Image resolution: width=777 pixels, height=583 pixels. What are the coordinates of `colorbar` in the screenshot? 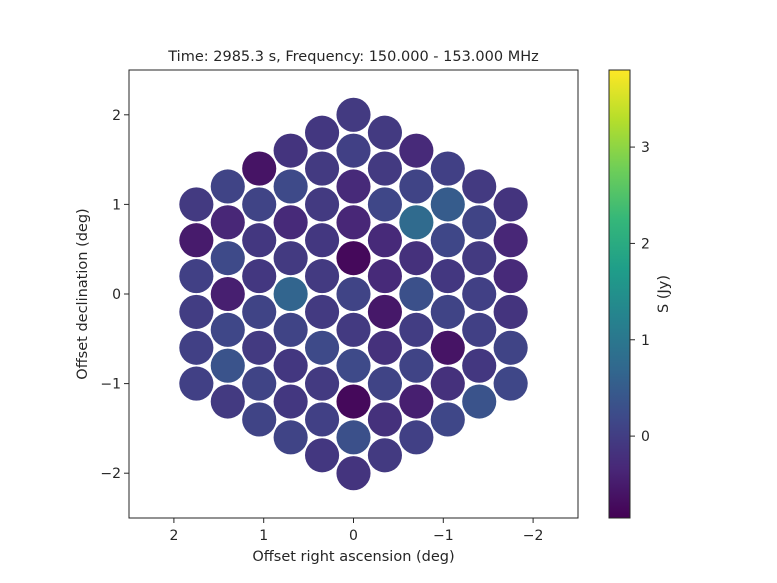 It's located at (619, 294).